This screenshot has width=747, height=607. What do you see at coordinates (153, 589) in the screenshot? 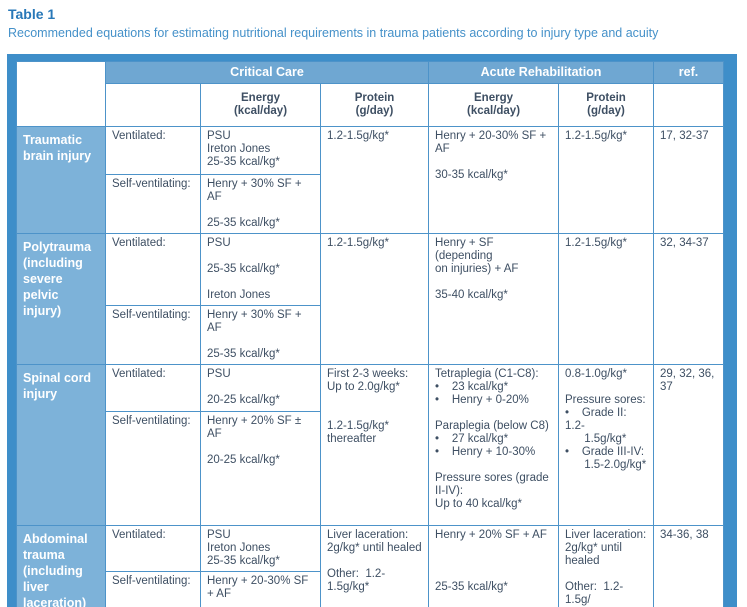
I see `cell-abdominal-self-ventilating-label: Self-ventilating:` at bounding box center [153, 589].